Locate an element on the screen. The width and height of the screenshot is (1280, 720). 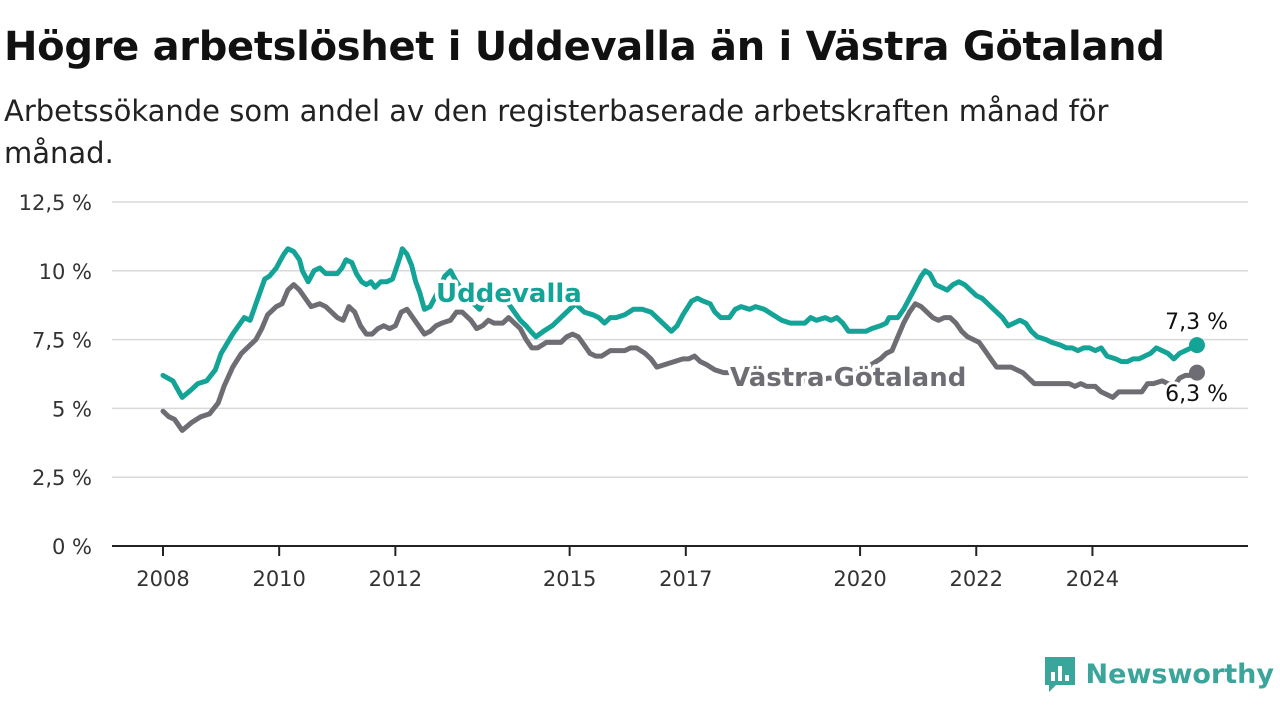
x-tick-label: 2008 is located at coordinates (162, 579).